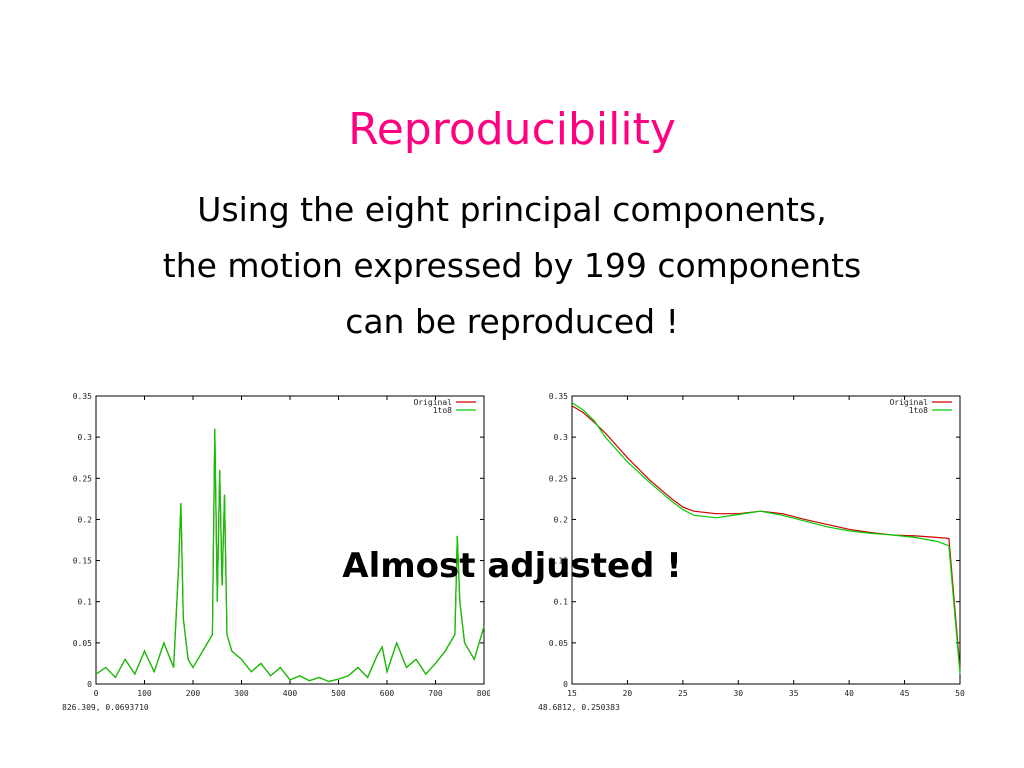 The width and height of the screenshot is (1024, 768). What do you see at coordinates (512, 265) in the screenshot?
I see `subtitle-line-2: the motion expressed by 199 components` at bounding box center [512, 265].